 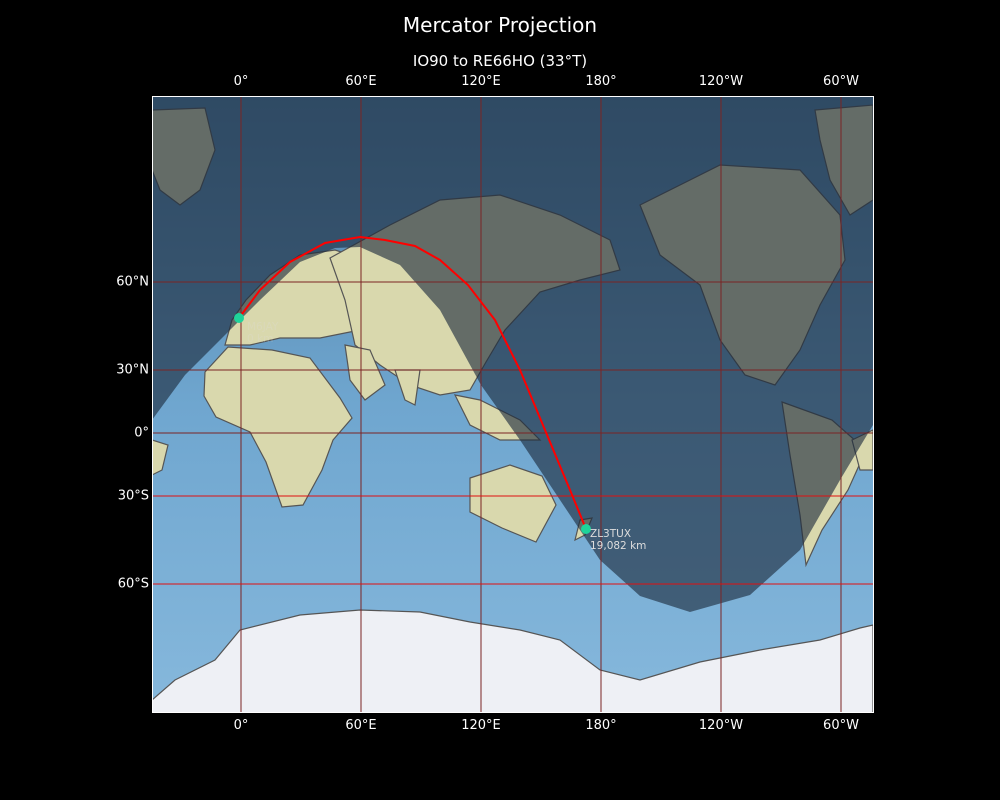 What do you see at coordinates (481, 81) in the screenshot?
I see `lon-tick-top: 120°E` at bounding box center [481, 81].